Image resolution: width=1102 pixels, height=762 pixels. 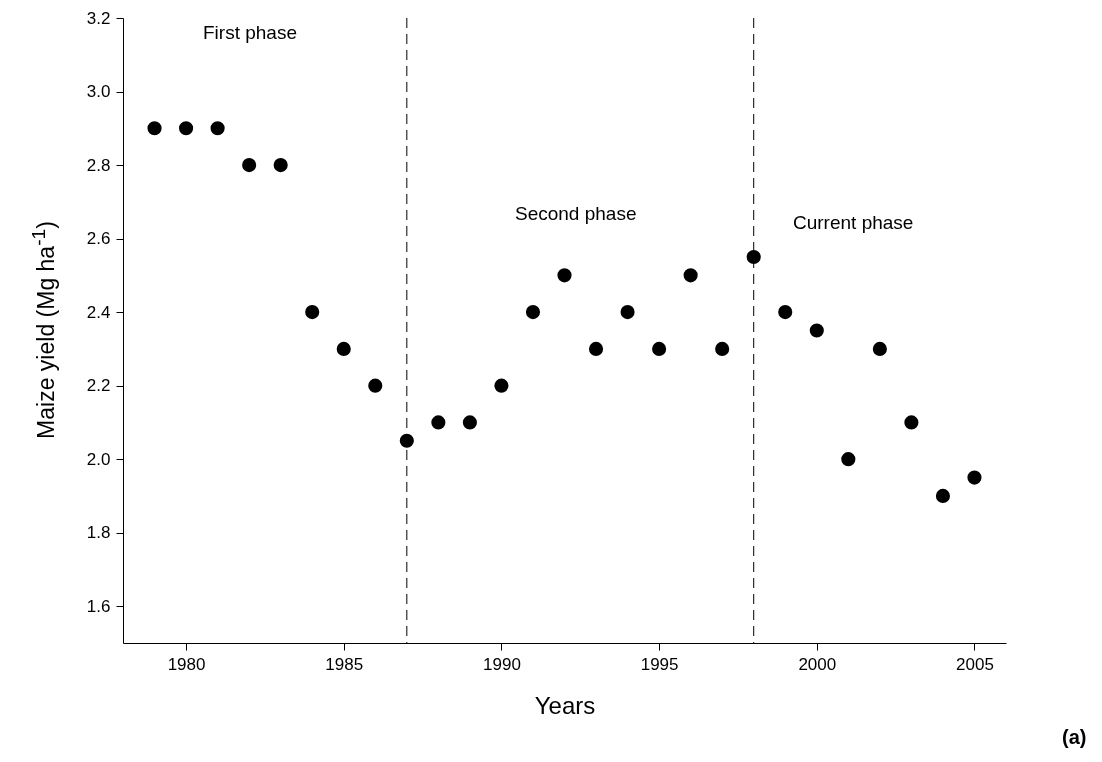 What do you see at coordinates (186, 664) in the screenshot?
I see `x-tick-label: 1980` at bounding box center [186, 664].